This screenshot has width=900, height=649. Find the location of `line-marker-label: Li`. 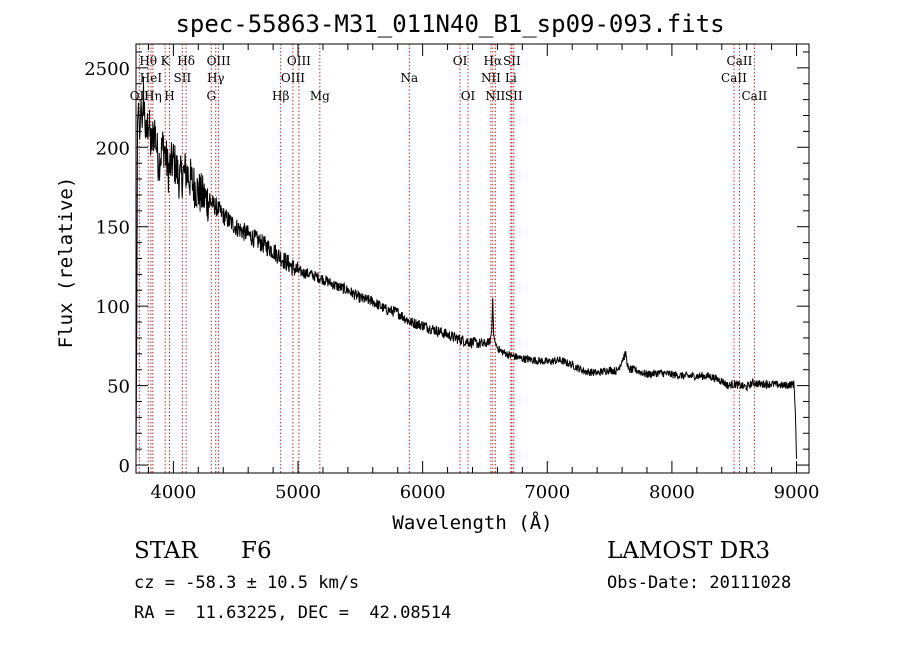

line-marker-label: Li is located at coordinates (511, 78).